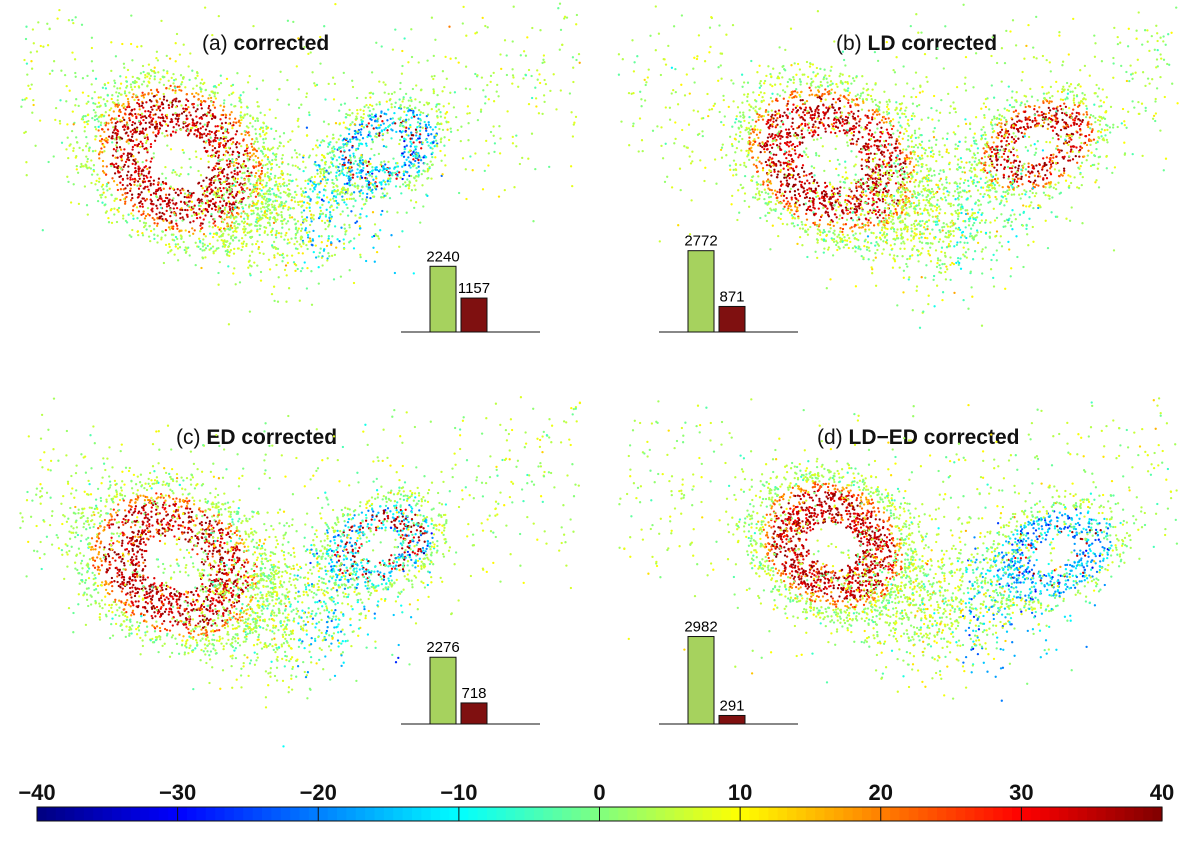 The width and height of the screenshot is (1196, 860). I want to click on colorbar-tick-label: 30, so click(1021, 792).